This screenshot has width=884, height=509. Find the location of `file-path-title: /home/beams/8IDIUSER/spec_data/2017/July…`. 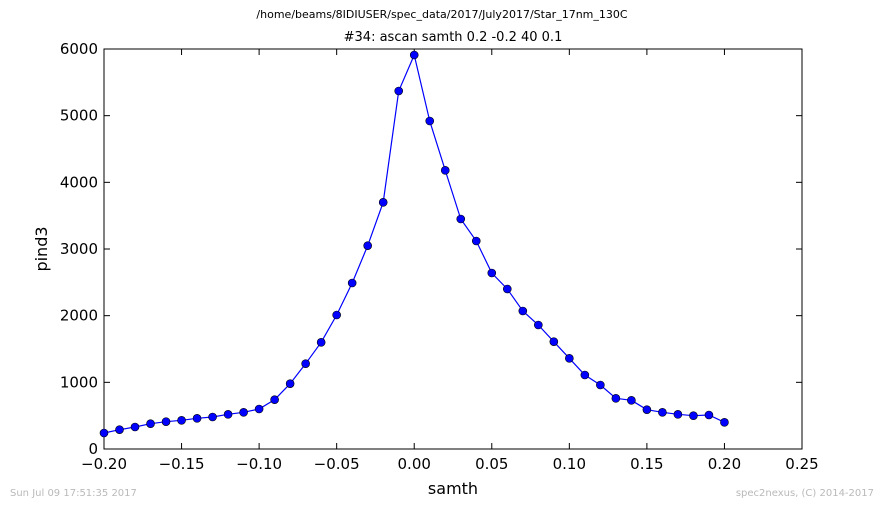

file-path-title: /home/beams/8IDIUSER/spec_data/2017/July… is located at coordinates (442, 14).